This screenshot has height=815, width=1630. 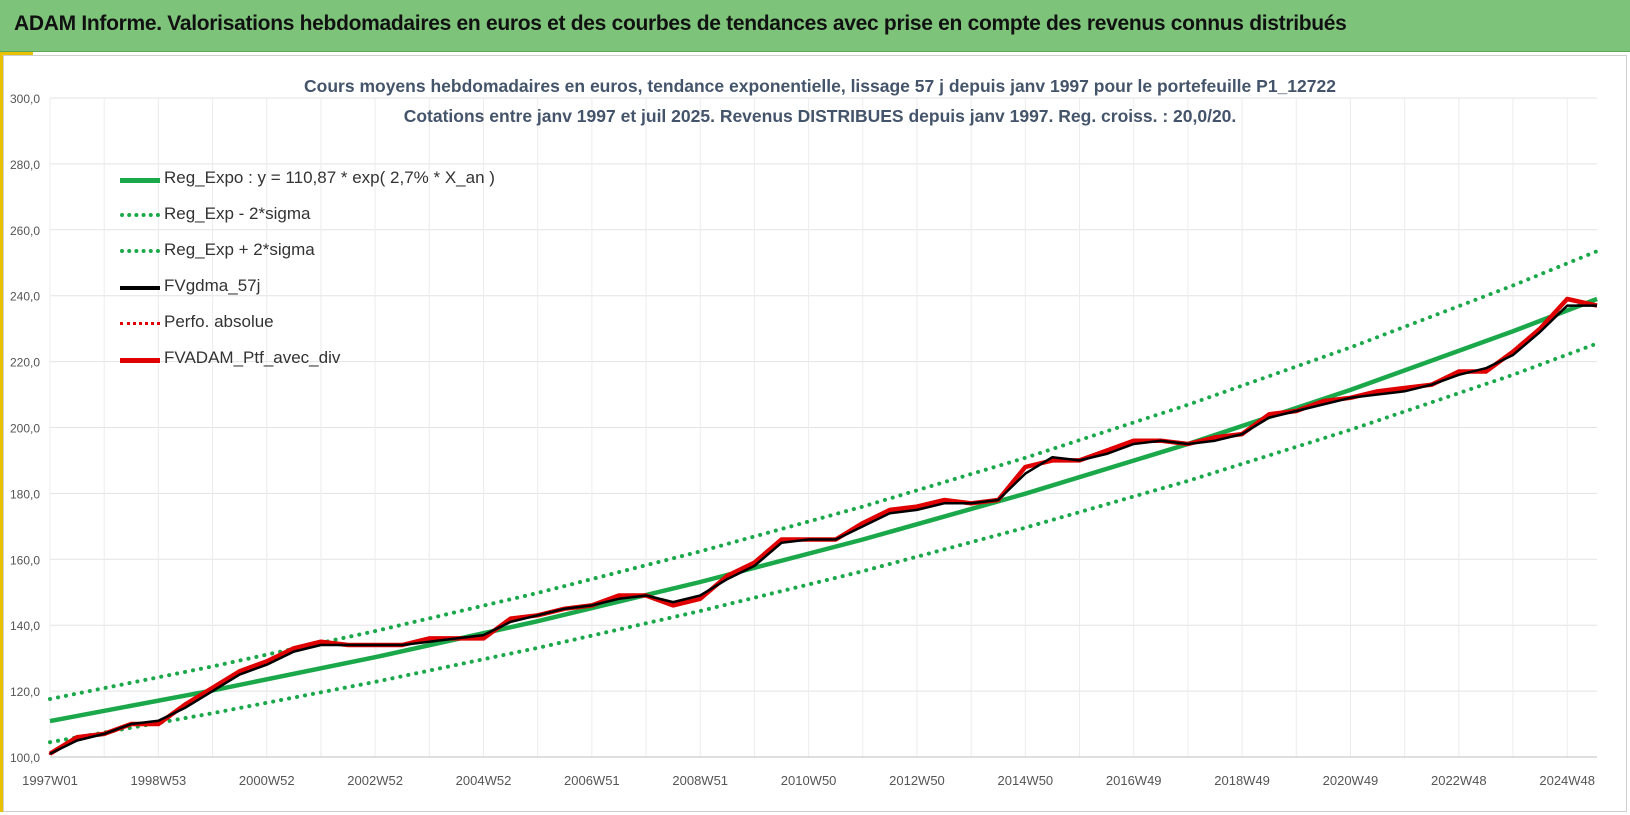 I want to click on y-tick-label: 180,0, so click(x=25, y=494).